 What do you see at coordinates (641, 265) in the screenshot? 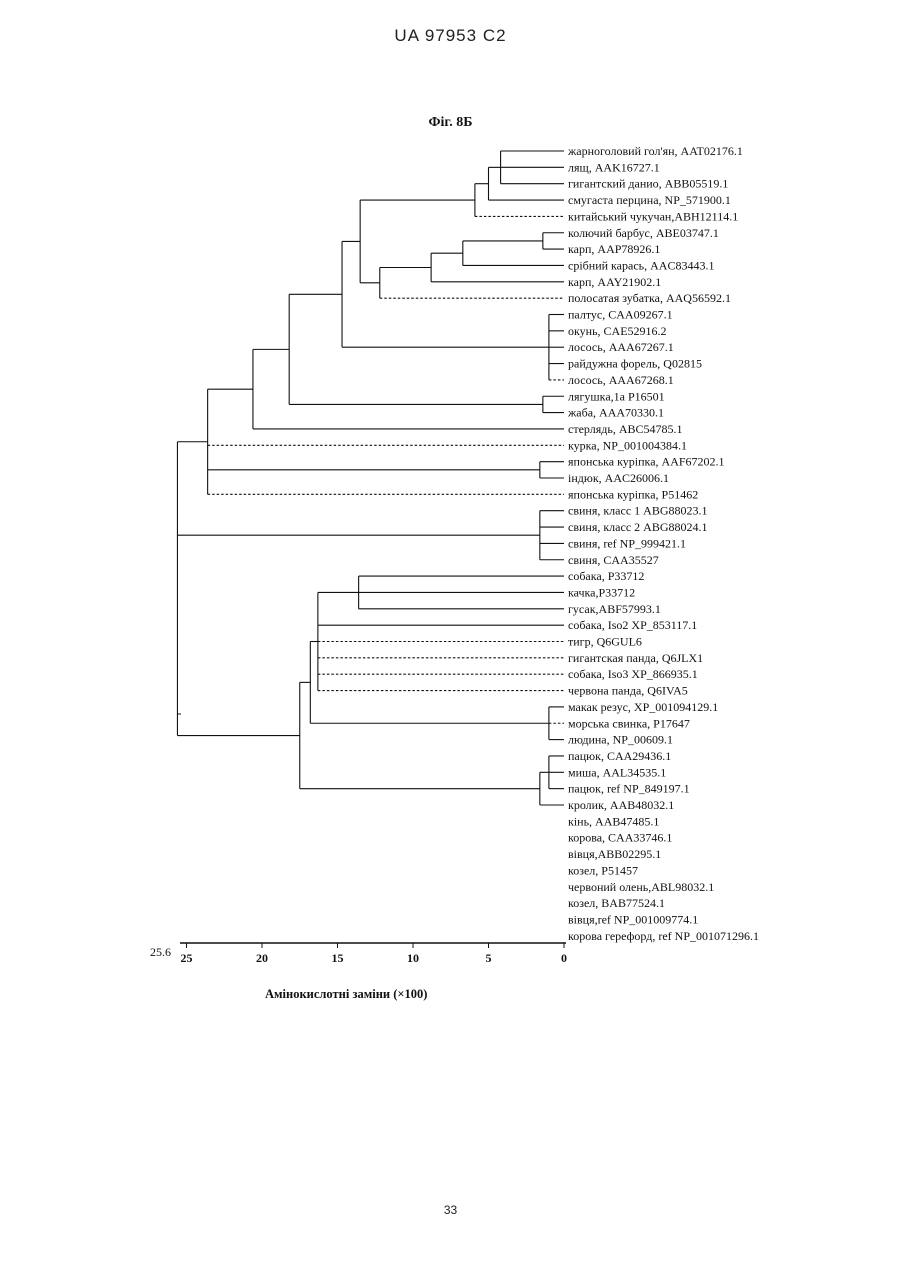
I see `leaf-label: срібний карась, AAC83443.1` at bounding box center [641, 265].